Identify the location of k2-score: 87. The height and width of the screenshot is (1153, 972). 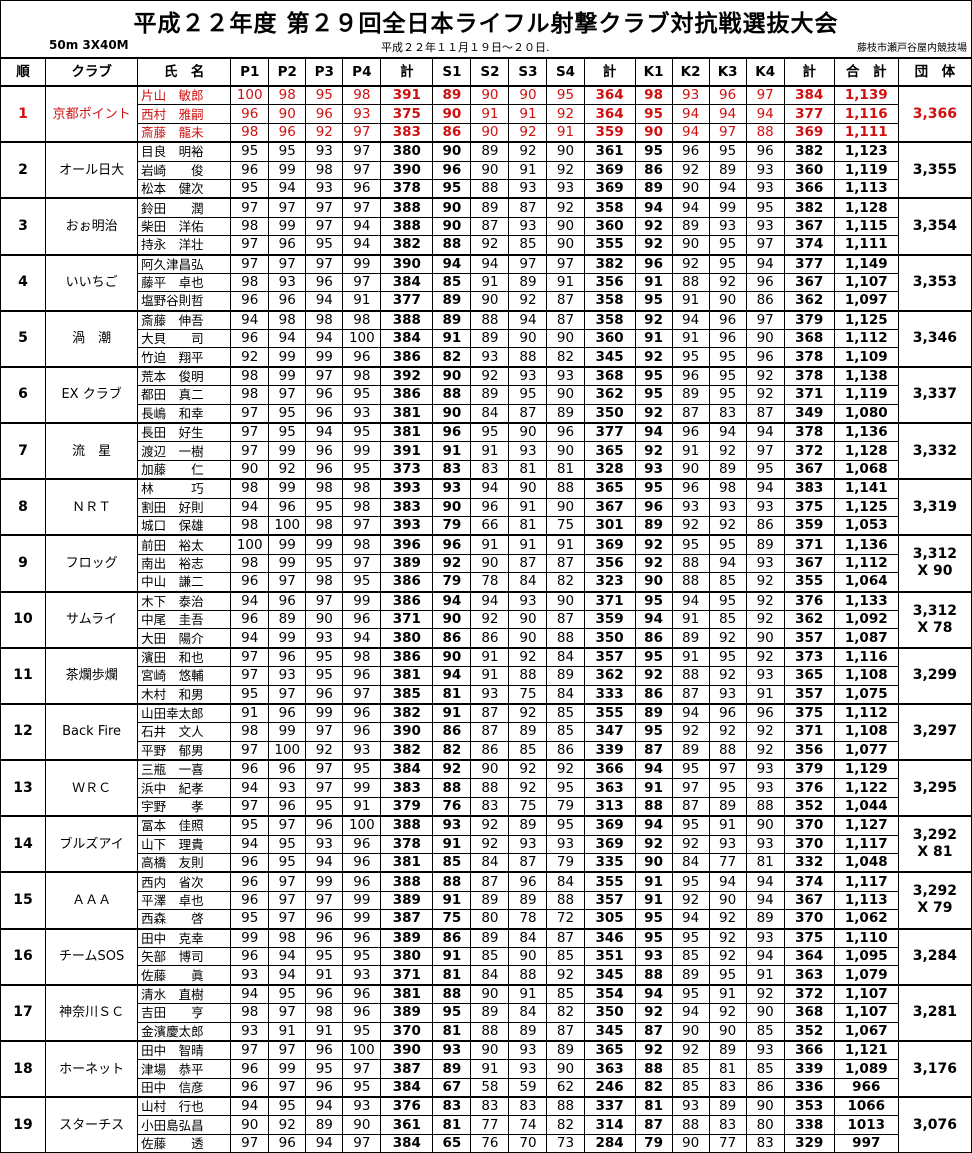
(690, 413).